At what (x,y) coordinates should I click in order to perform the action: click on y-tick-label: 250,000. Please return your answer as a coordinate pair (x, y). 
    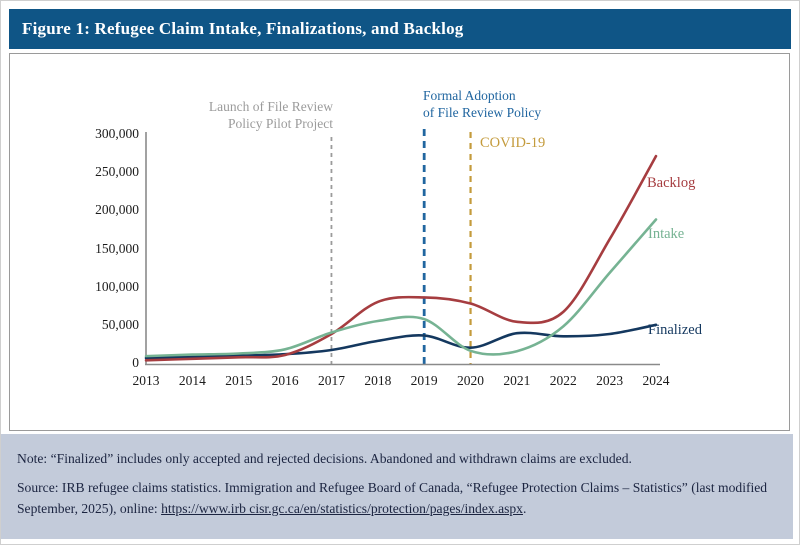
    Looking at the image, I should click on (117, 172).